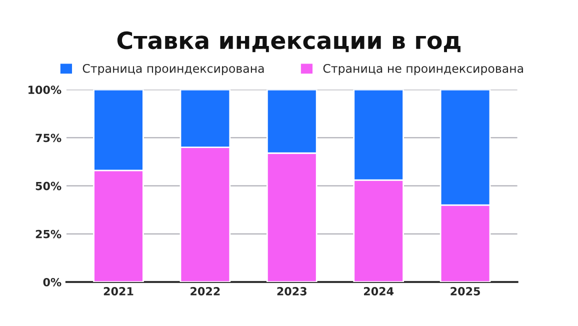 The height and width of the screenshot is (326, 578). Describe the element at coordinates (45, 90) in the screenshot. I see `y-tick-label: 100%` at that location.